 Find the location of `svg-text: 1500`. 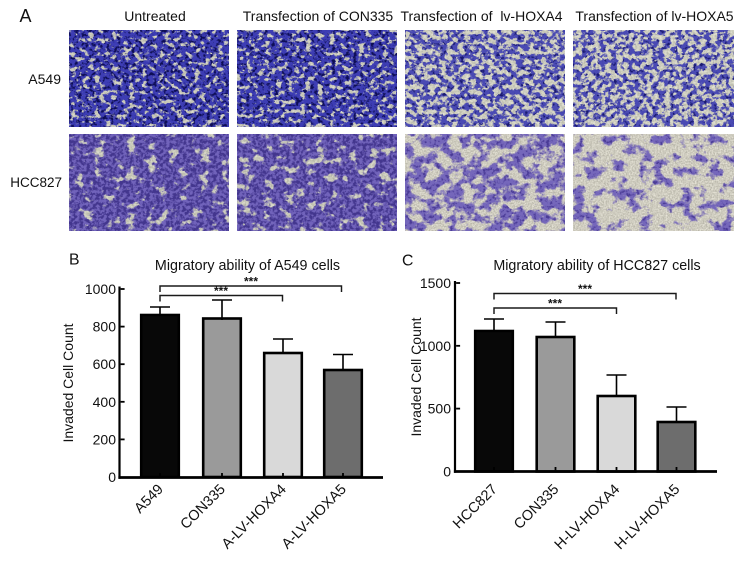

svg-text: 1500 is located at coordinates (435, 283).